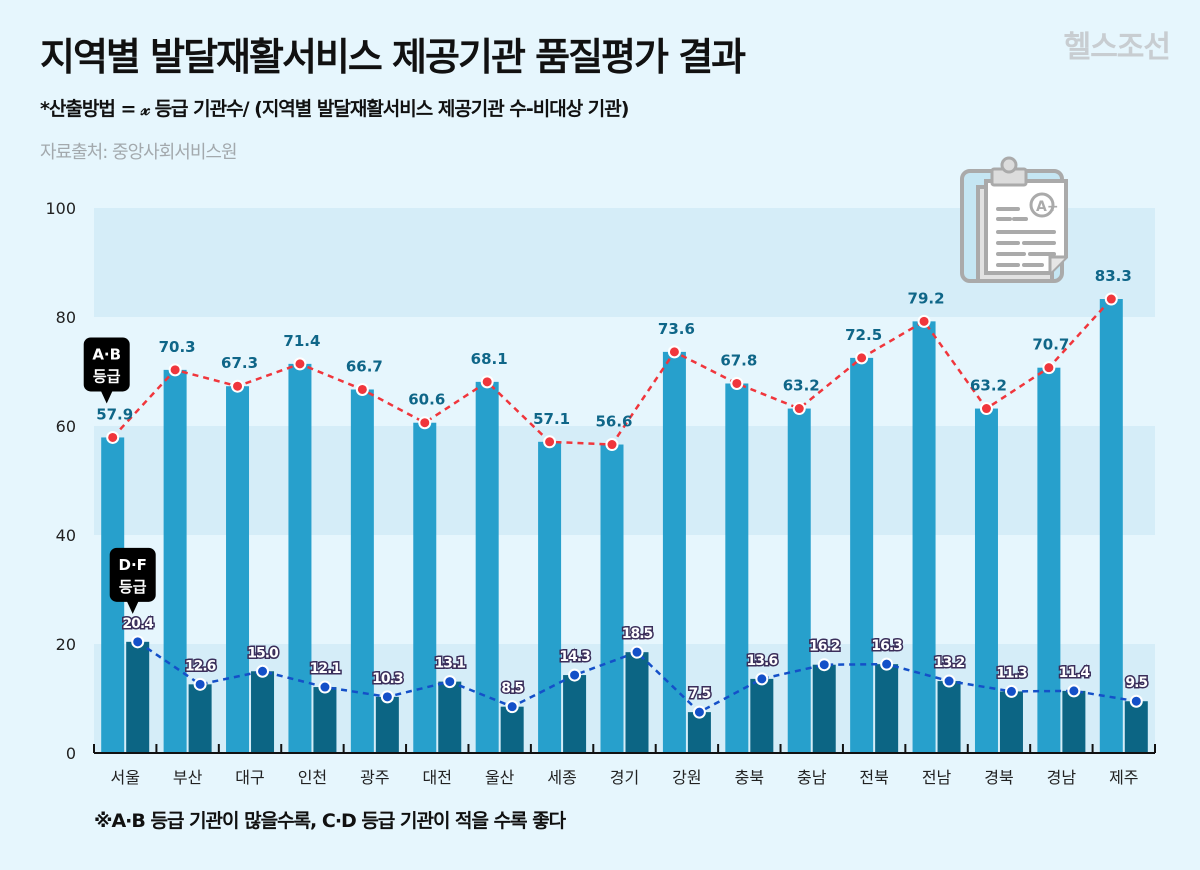 The image size is (1200, 870). Describe the element at coordinates (426, 400) in the screenshot. I see `ab-value-label: 60.6` at that location.